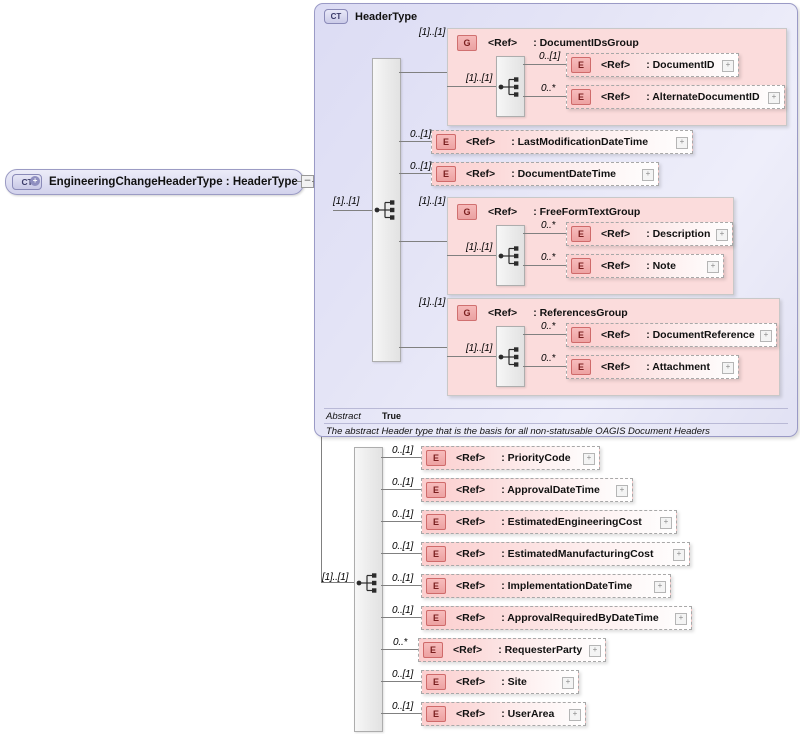 The height and width of the screenshot is (734, 800). I want to click on cardinality-freeformtextgroup: [1]..[1], so click(432, 201).